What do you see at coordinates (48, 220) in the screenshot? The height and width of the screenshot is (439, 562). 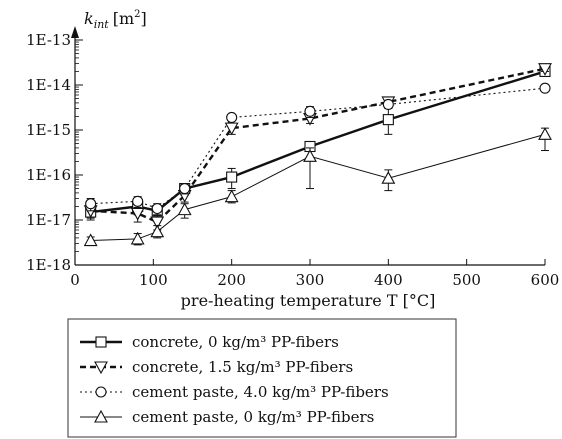 I see `y-tick-label: 1E-17` at bounding box center [48, 220].